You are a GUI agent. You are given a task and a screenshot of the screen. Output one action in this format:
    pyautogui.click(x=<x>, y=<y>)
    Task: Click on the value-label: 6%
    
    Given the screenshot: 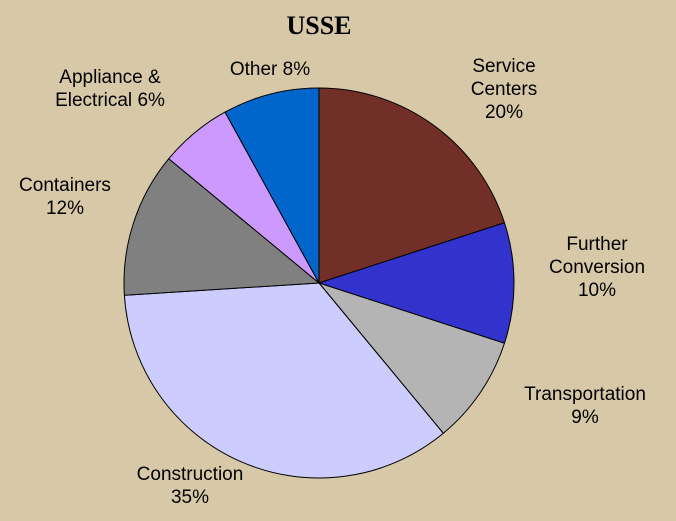 What is the action you would take?
    pyautogui.click(x=151, y=100)
    